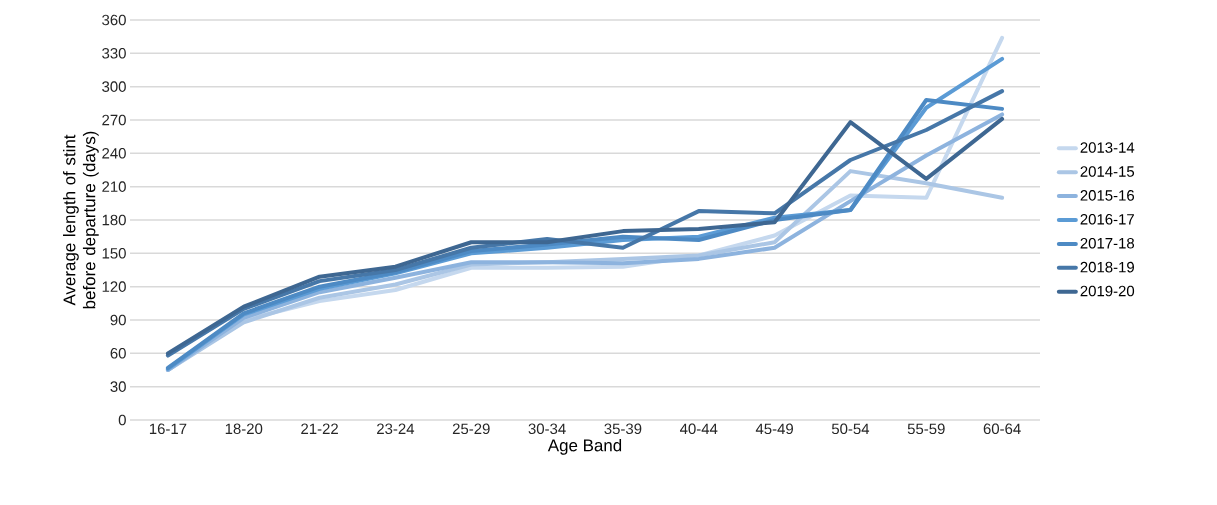 This screenshot has width=1217, height=505. What do you see at coordinates (114, 120) in the screenshot?
I see `y-tick-label: 270` at bounding box center [114, 120].